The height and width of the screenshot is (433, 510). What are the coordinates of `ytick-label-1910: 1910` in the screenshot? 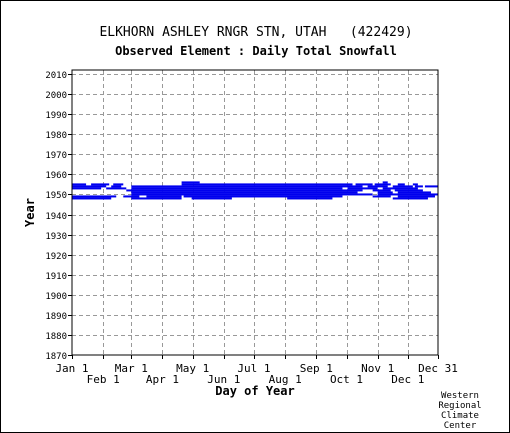 It's located at (56, 277).